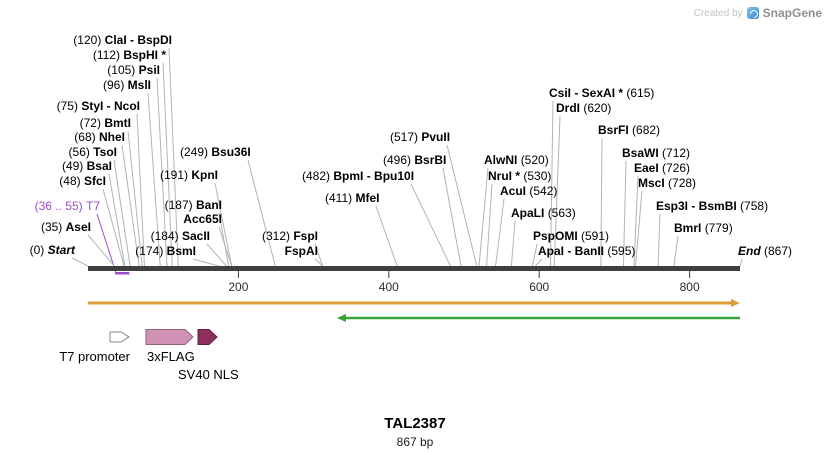  What do you see at coordinates (178, 205) in the screenshot?
I see `enzyme-position: (187)` at bounding box center [178, 205].